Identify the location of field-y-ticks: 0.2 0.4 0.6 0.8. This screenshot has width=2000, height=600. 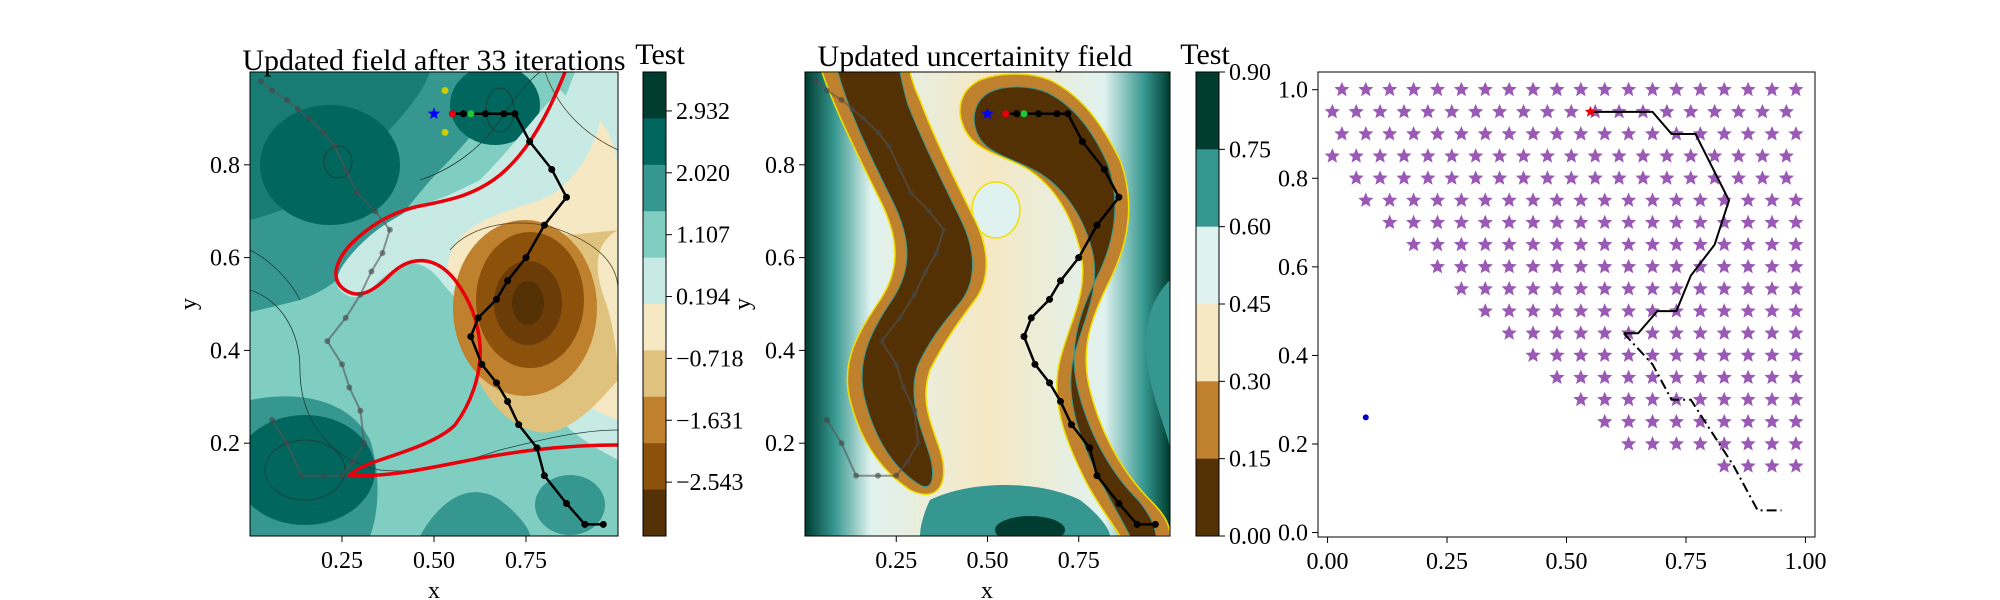
(230, 305).